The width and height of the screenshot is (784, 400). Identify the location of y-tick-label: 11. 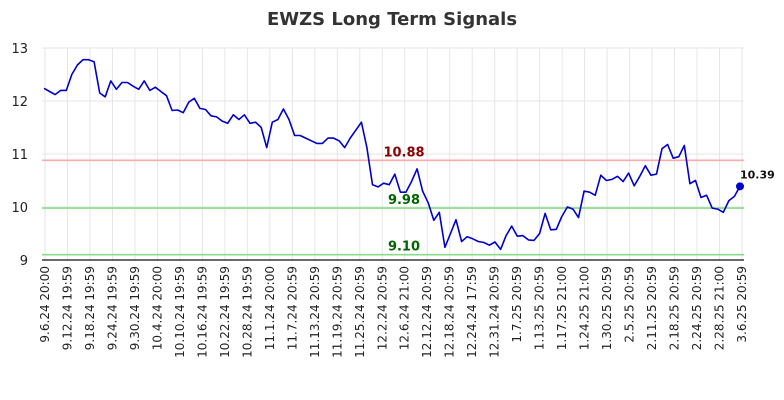
(19, 155).